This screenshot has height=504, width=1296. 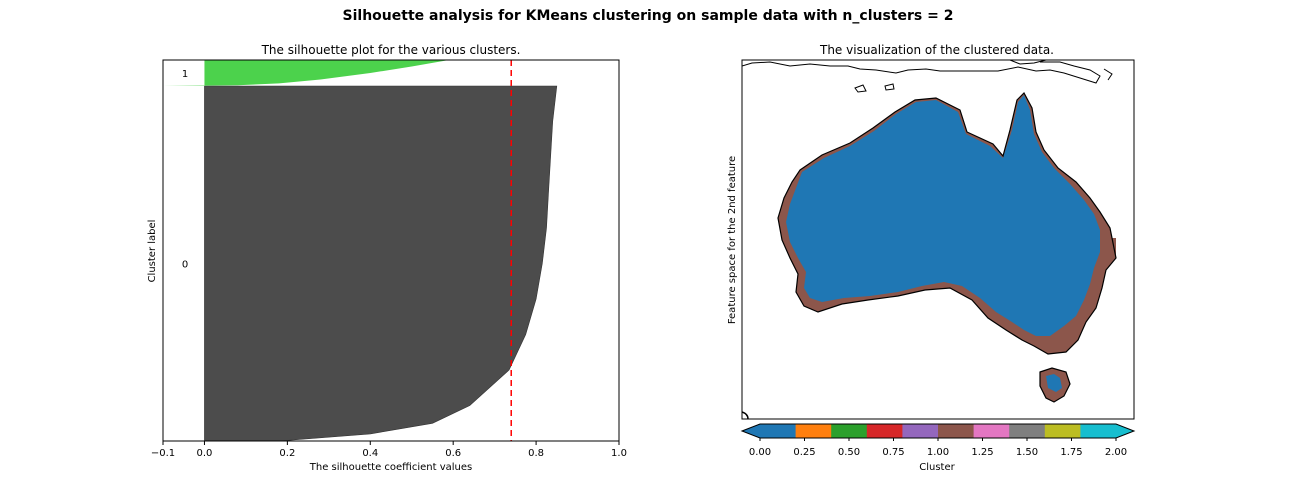 What do you see at coordinates (1116, 452) in the screenshot?
I see `colorbar-tick-label: 2.00` at bounding box center [1116, 452].